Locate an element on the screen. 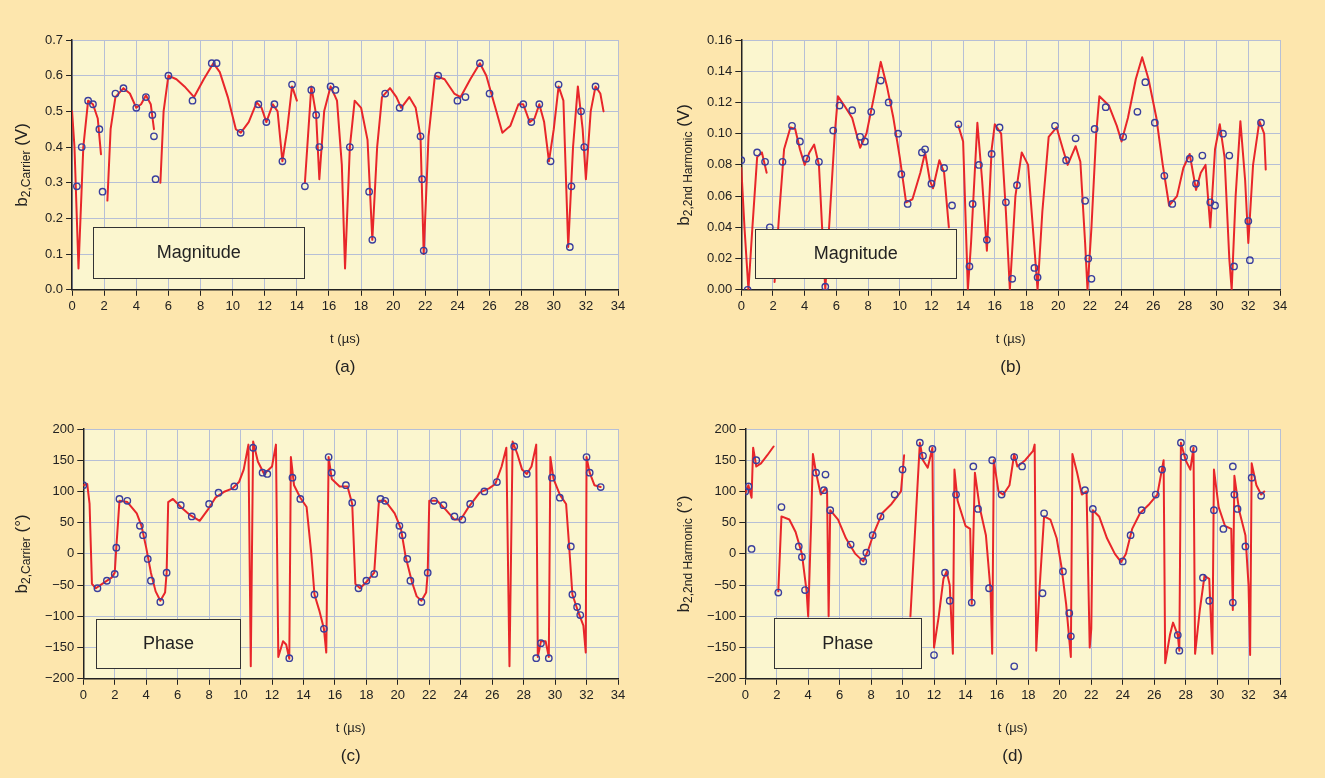 This screenshot has height=778, width=1325. y-tick-label: 0.04 is located at coordinates (719, 226).